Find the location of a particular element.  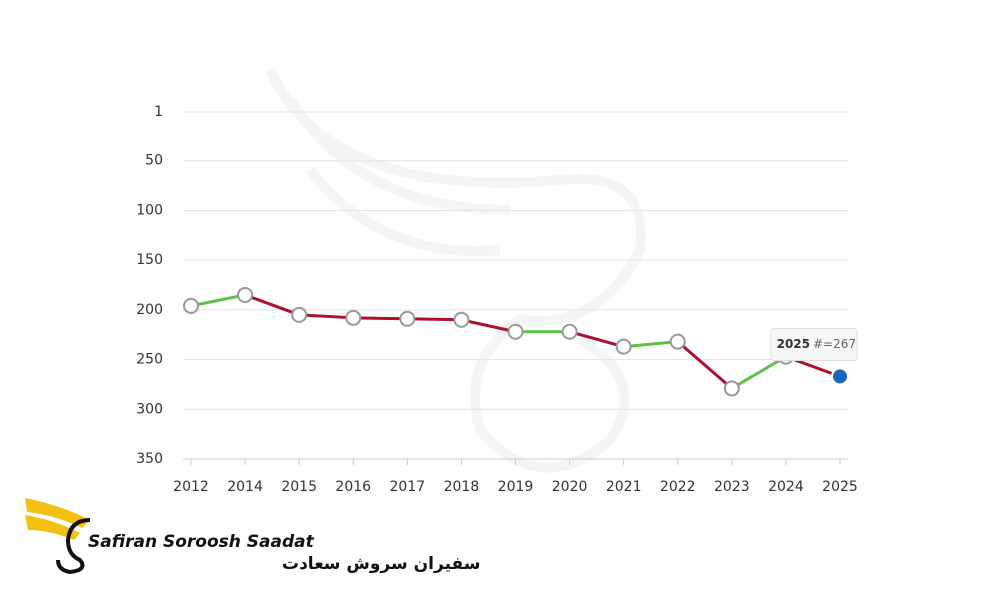

x-tick-label: 2014 is located at coordinates (245, 487).